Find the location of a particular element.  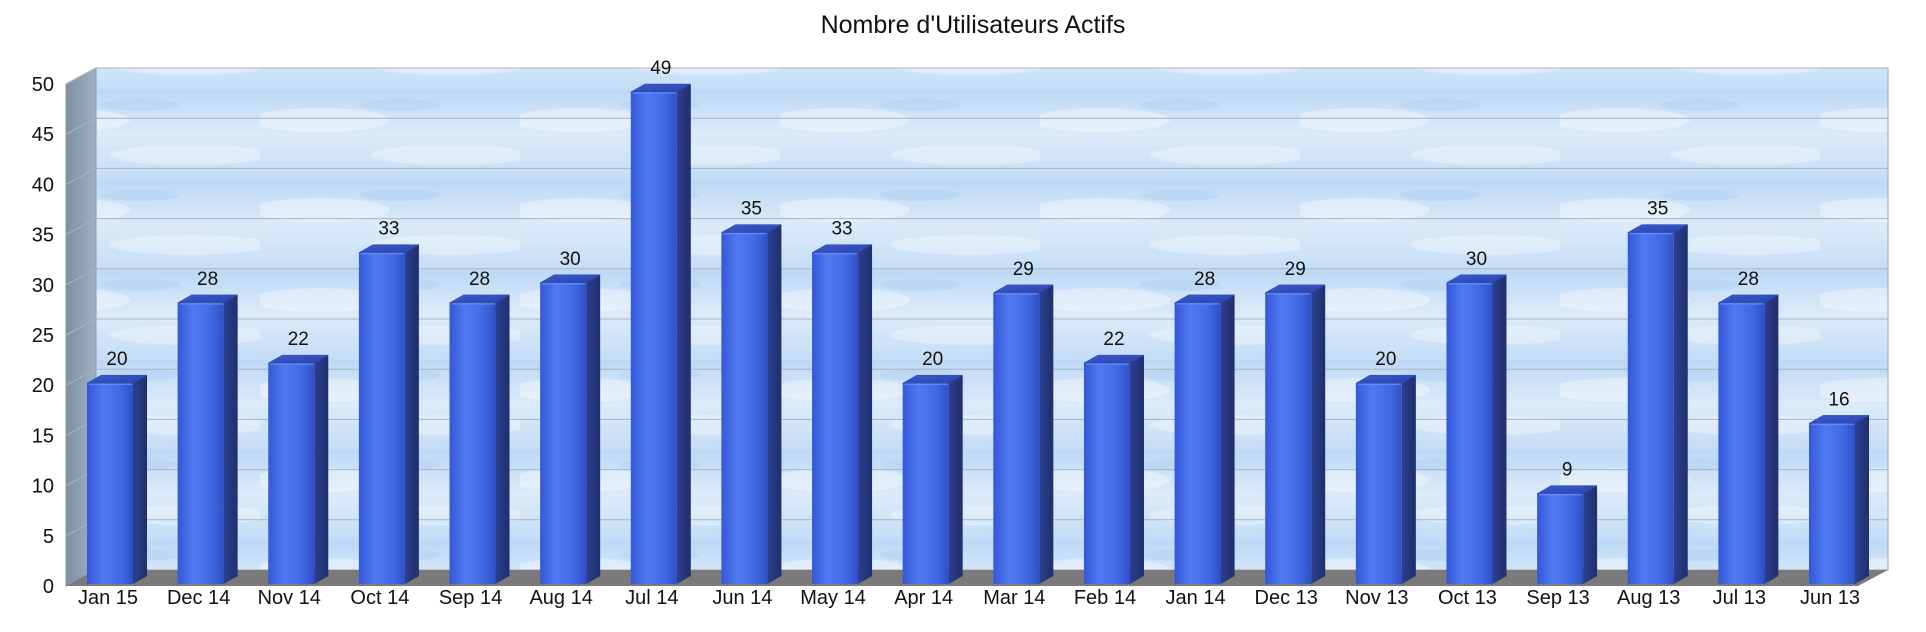

y-tick-label: 45 is located at coordinates (43, 135).